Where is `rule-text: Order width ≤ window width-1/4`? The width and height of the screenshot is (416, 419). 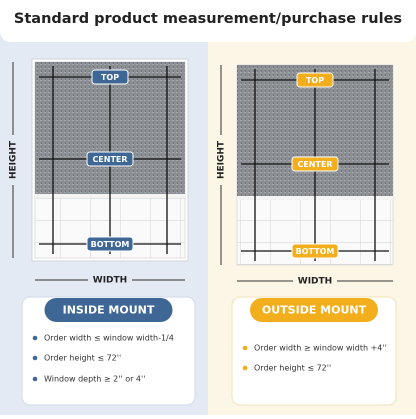
rule-text: Order width ≤ window width-1/4 is located at coordinates (109, 338).